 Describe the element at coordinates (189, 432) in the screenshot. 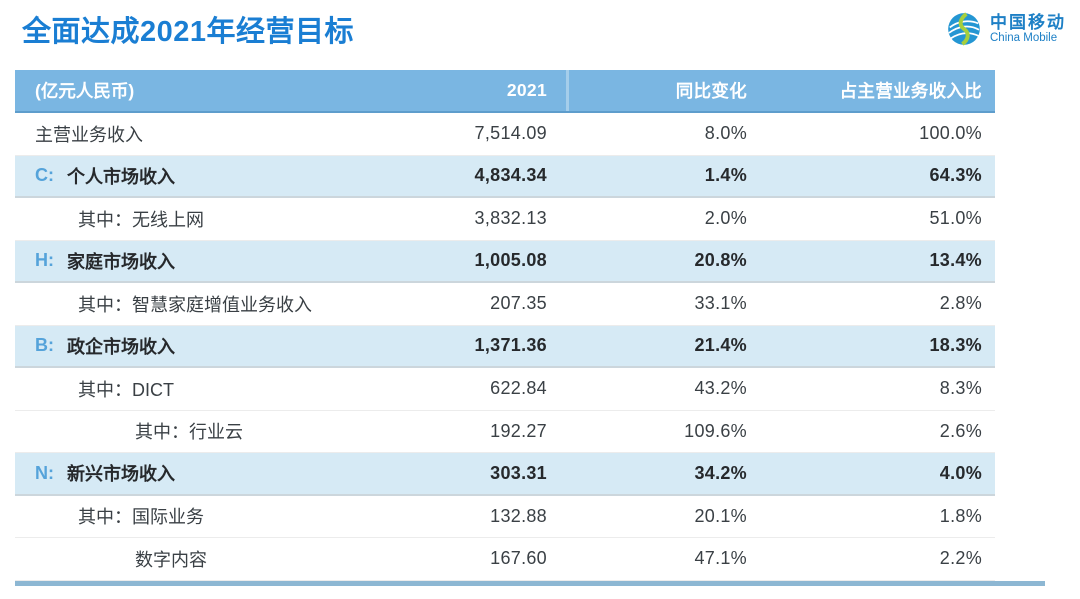

I see `row-label: 其中：行业云` at that location.